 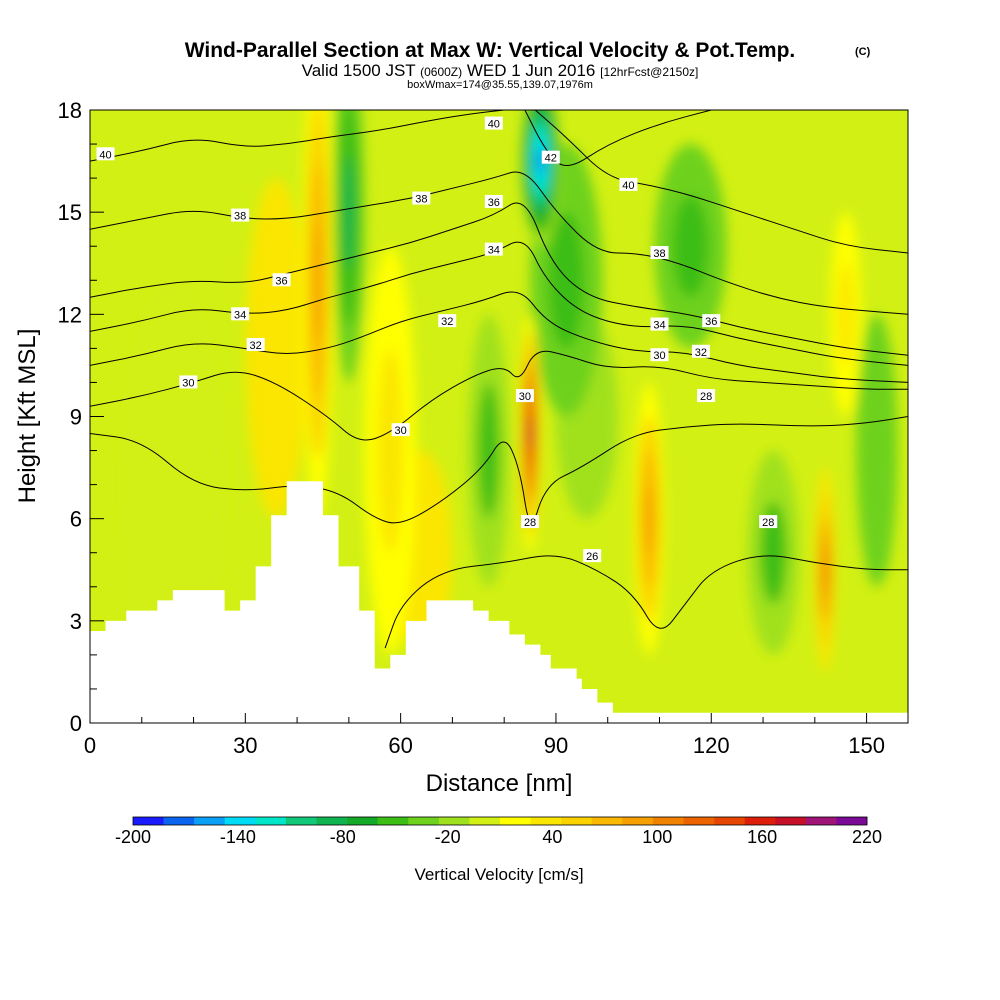 I want to click on x-tick-label: 0, so click(x=90, y=745).